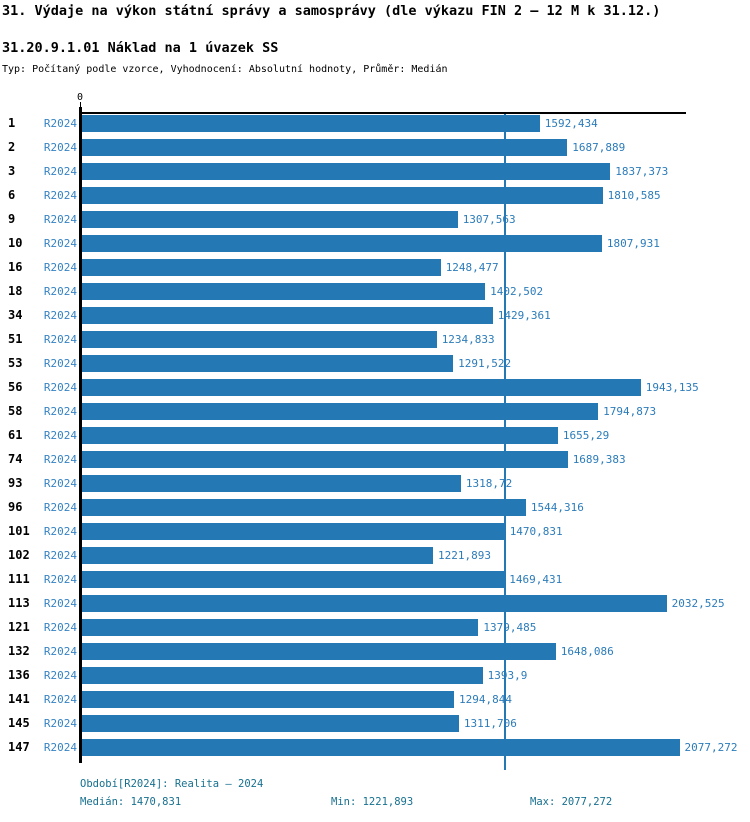  I want to click on chart-row: 141 R2024 1294,844, so click(375, 701).